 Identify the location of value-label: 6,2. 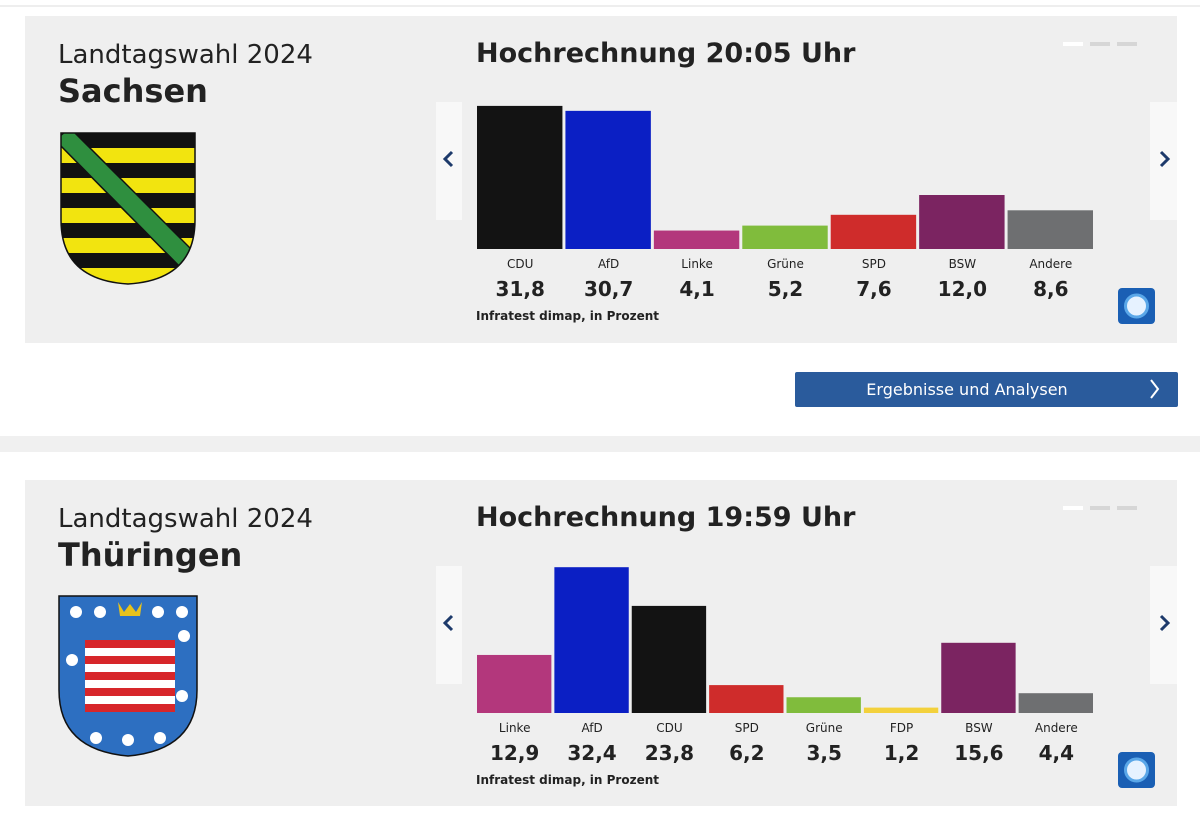
(746, 753).